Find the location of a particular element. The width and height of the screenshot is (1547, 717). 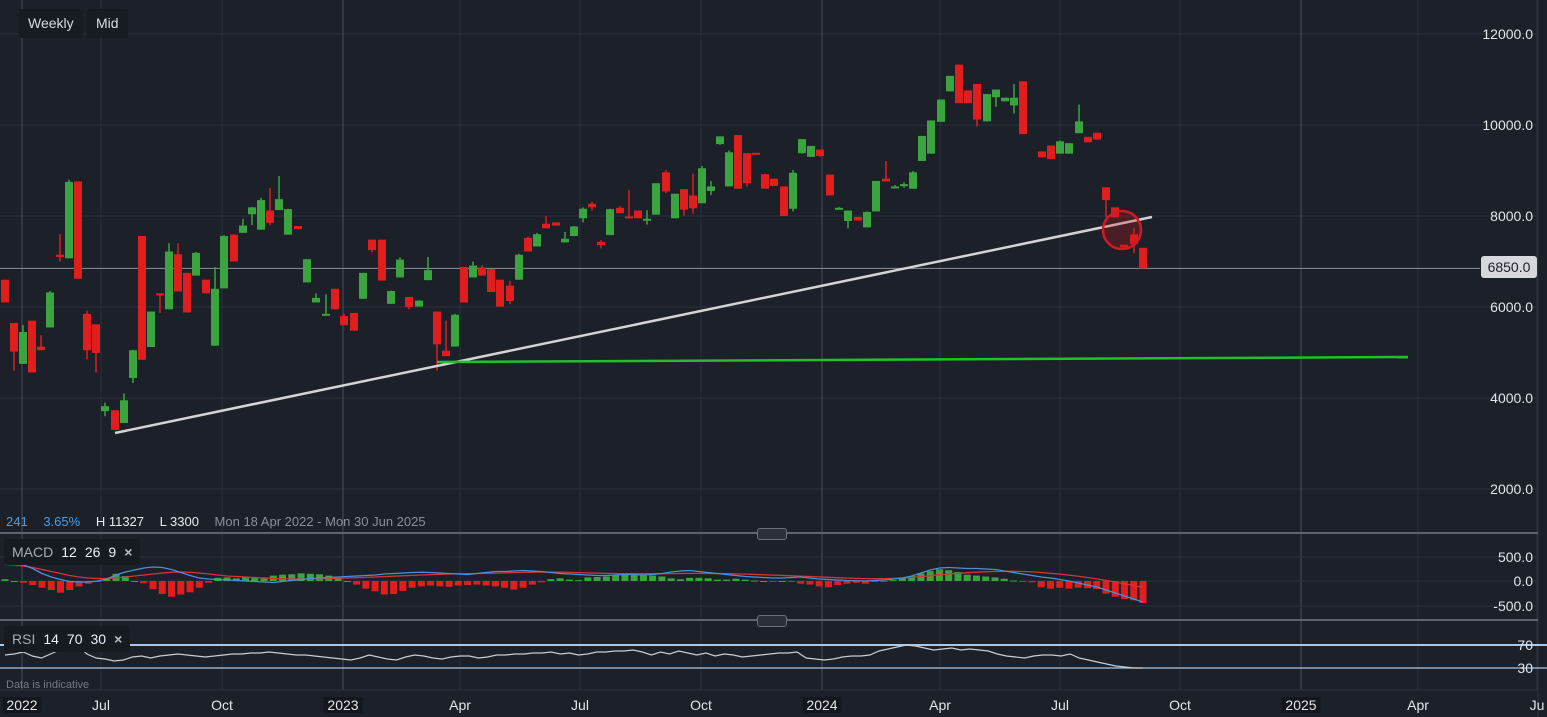

macd-signal-line is located at coordinates (574, 576).